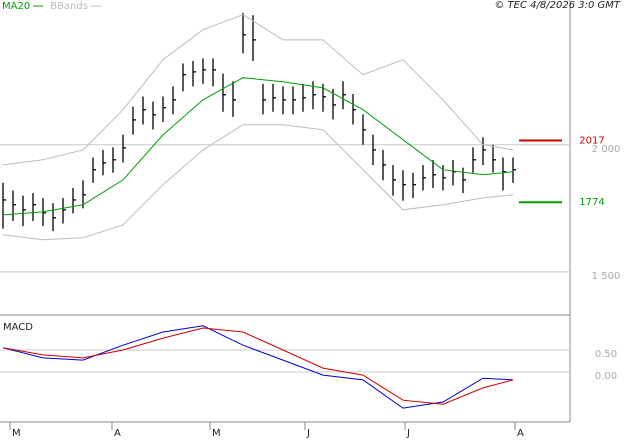 Image resolution: width=627 pixels, height=440 pixels. What do you see at coordinates (606, 354) in the screenshot?
I see `y-tick-label: 0.50` at bounding box center [606, 354].